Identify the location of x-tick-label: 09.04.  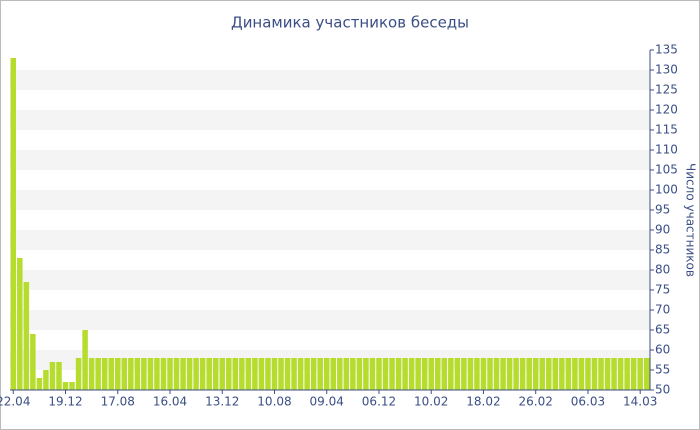
(327, 402).